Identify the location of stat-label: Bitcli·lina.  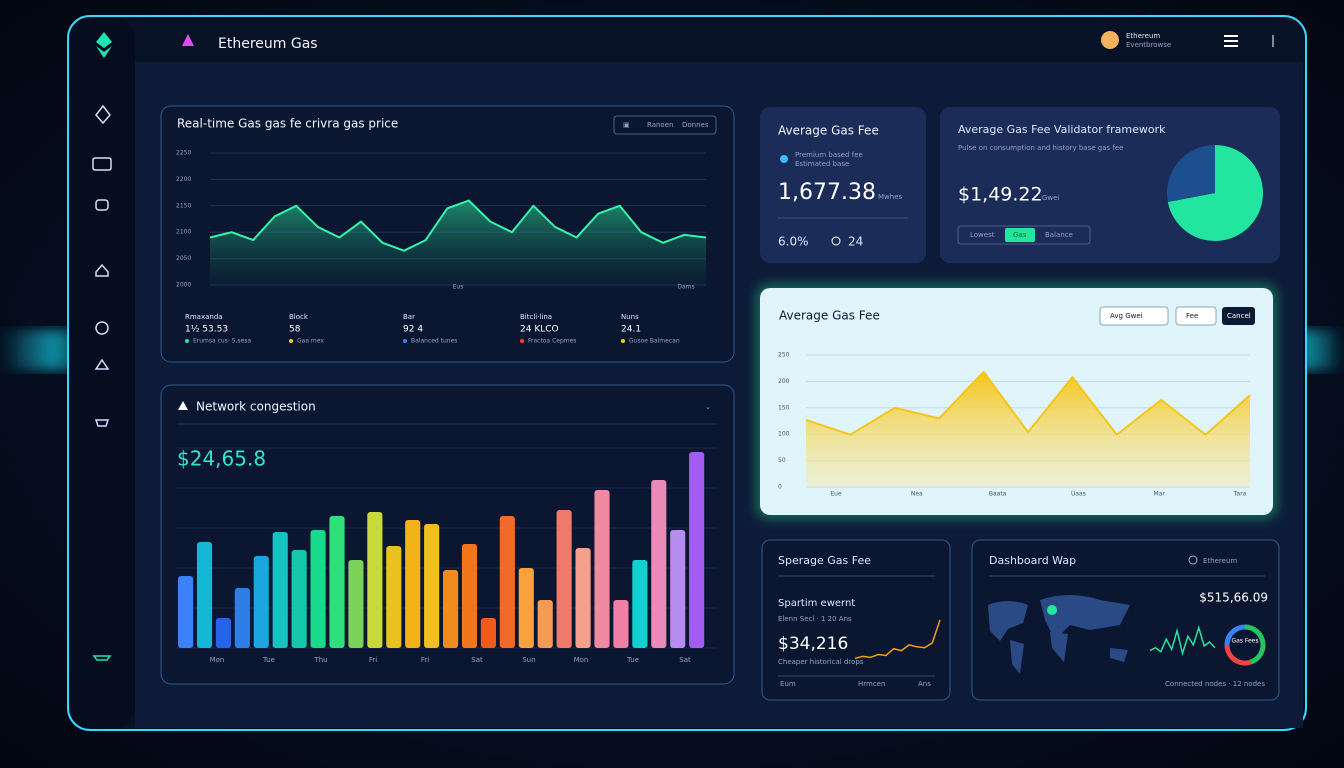
(536, 317).